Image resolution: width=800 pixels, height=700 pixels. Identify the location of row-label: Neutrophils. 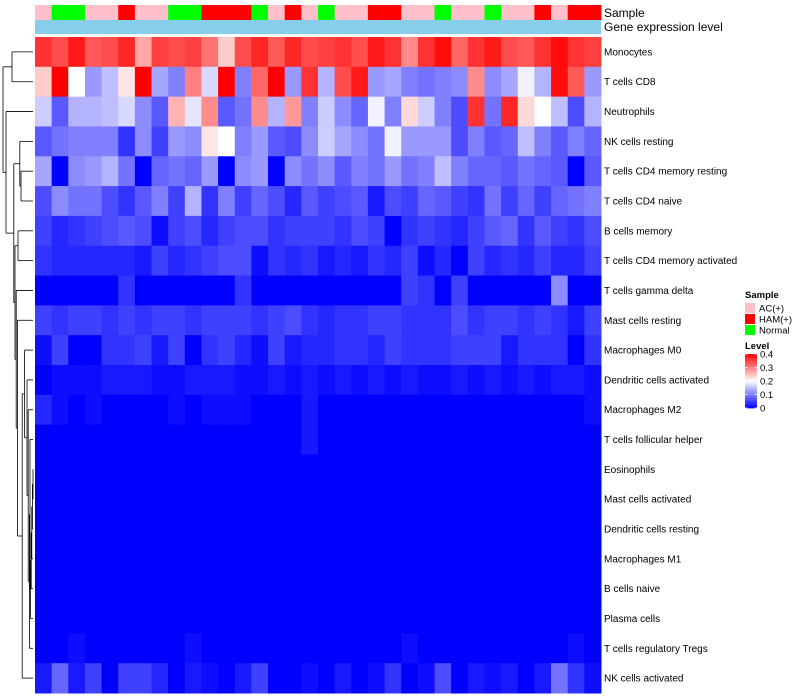
(629, 112).